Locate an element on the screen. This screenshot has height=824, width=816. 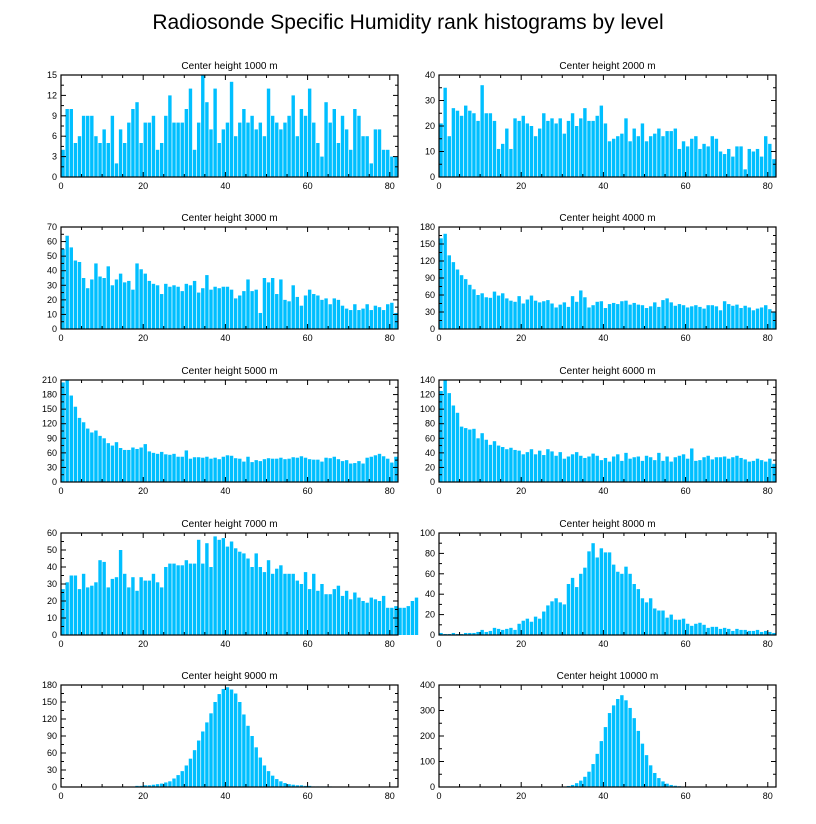
panel-title: Center height 8000 m is located at coordinates (607, 524).